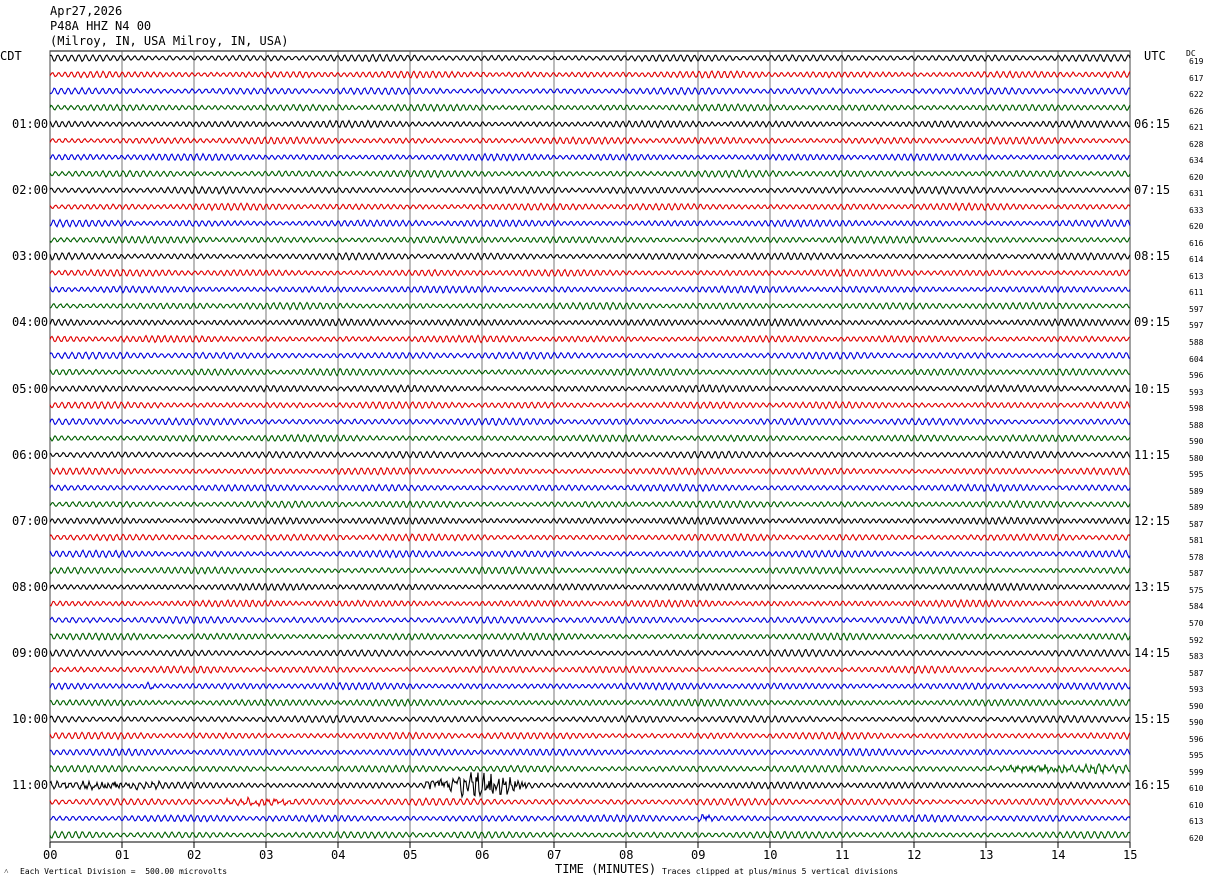 The image size is (1210, 886). I want to click on utc-hour-label: 10:15, so click(1152, 388).